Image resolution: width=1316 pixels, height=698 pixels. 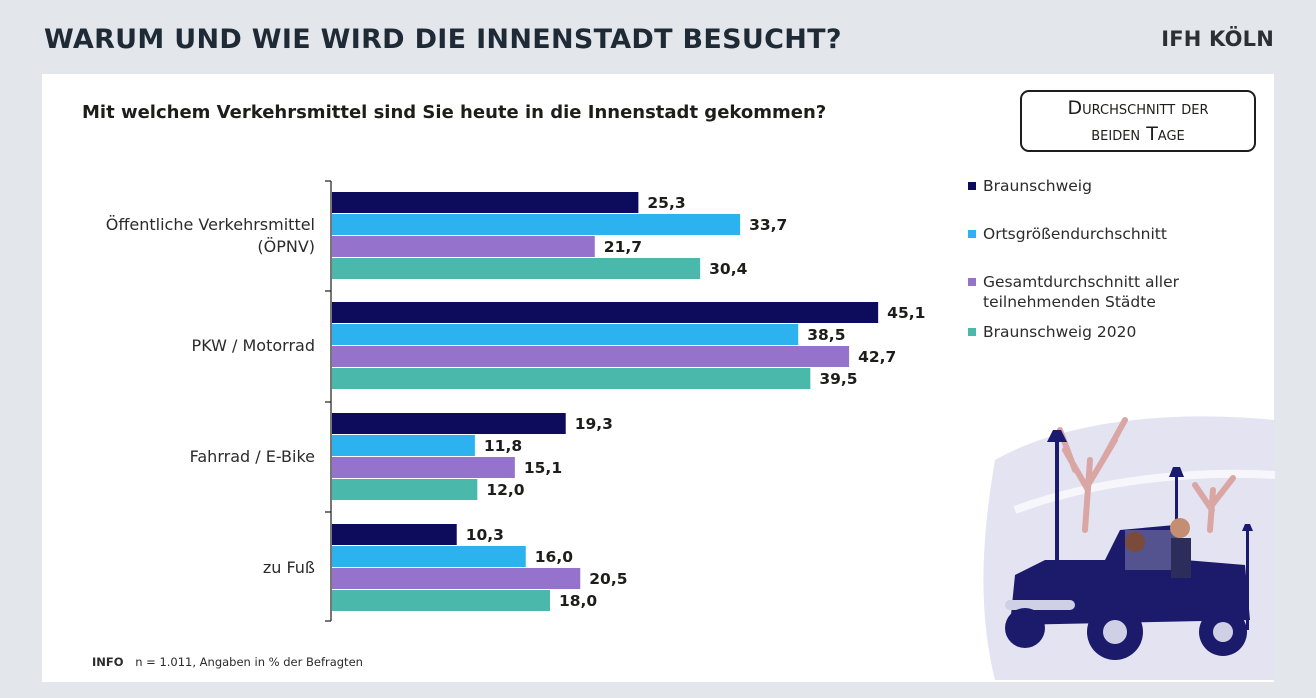 I want to click on average-badge: Durchschnitt der beiden Tage, so click(x=1138, y=121).